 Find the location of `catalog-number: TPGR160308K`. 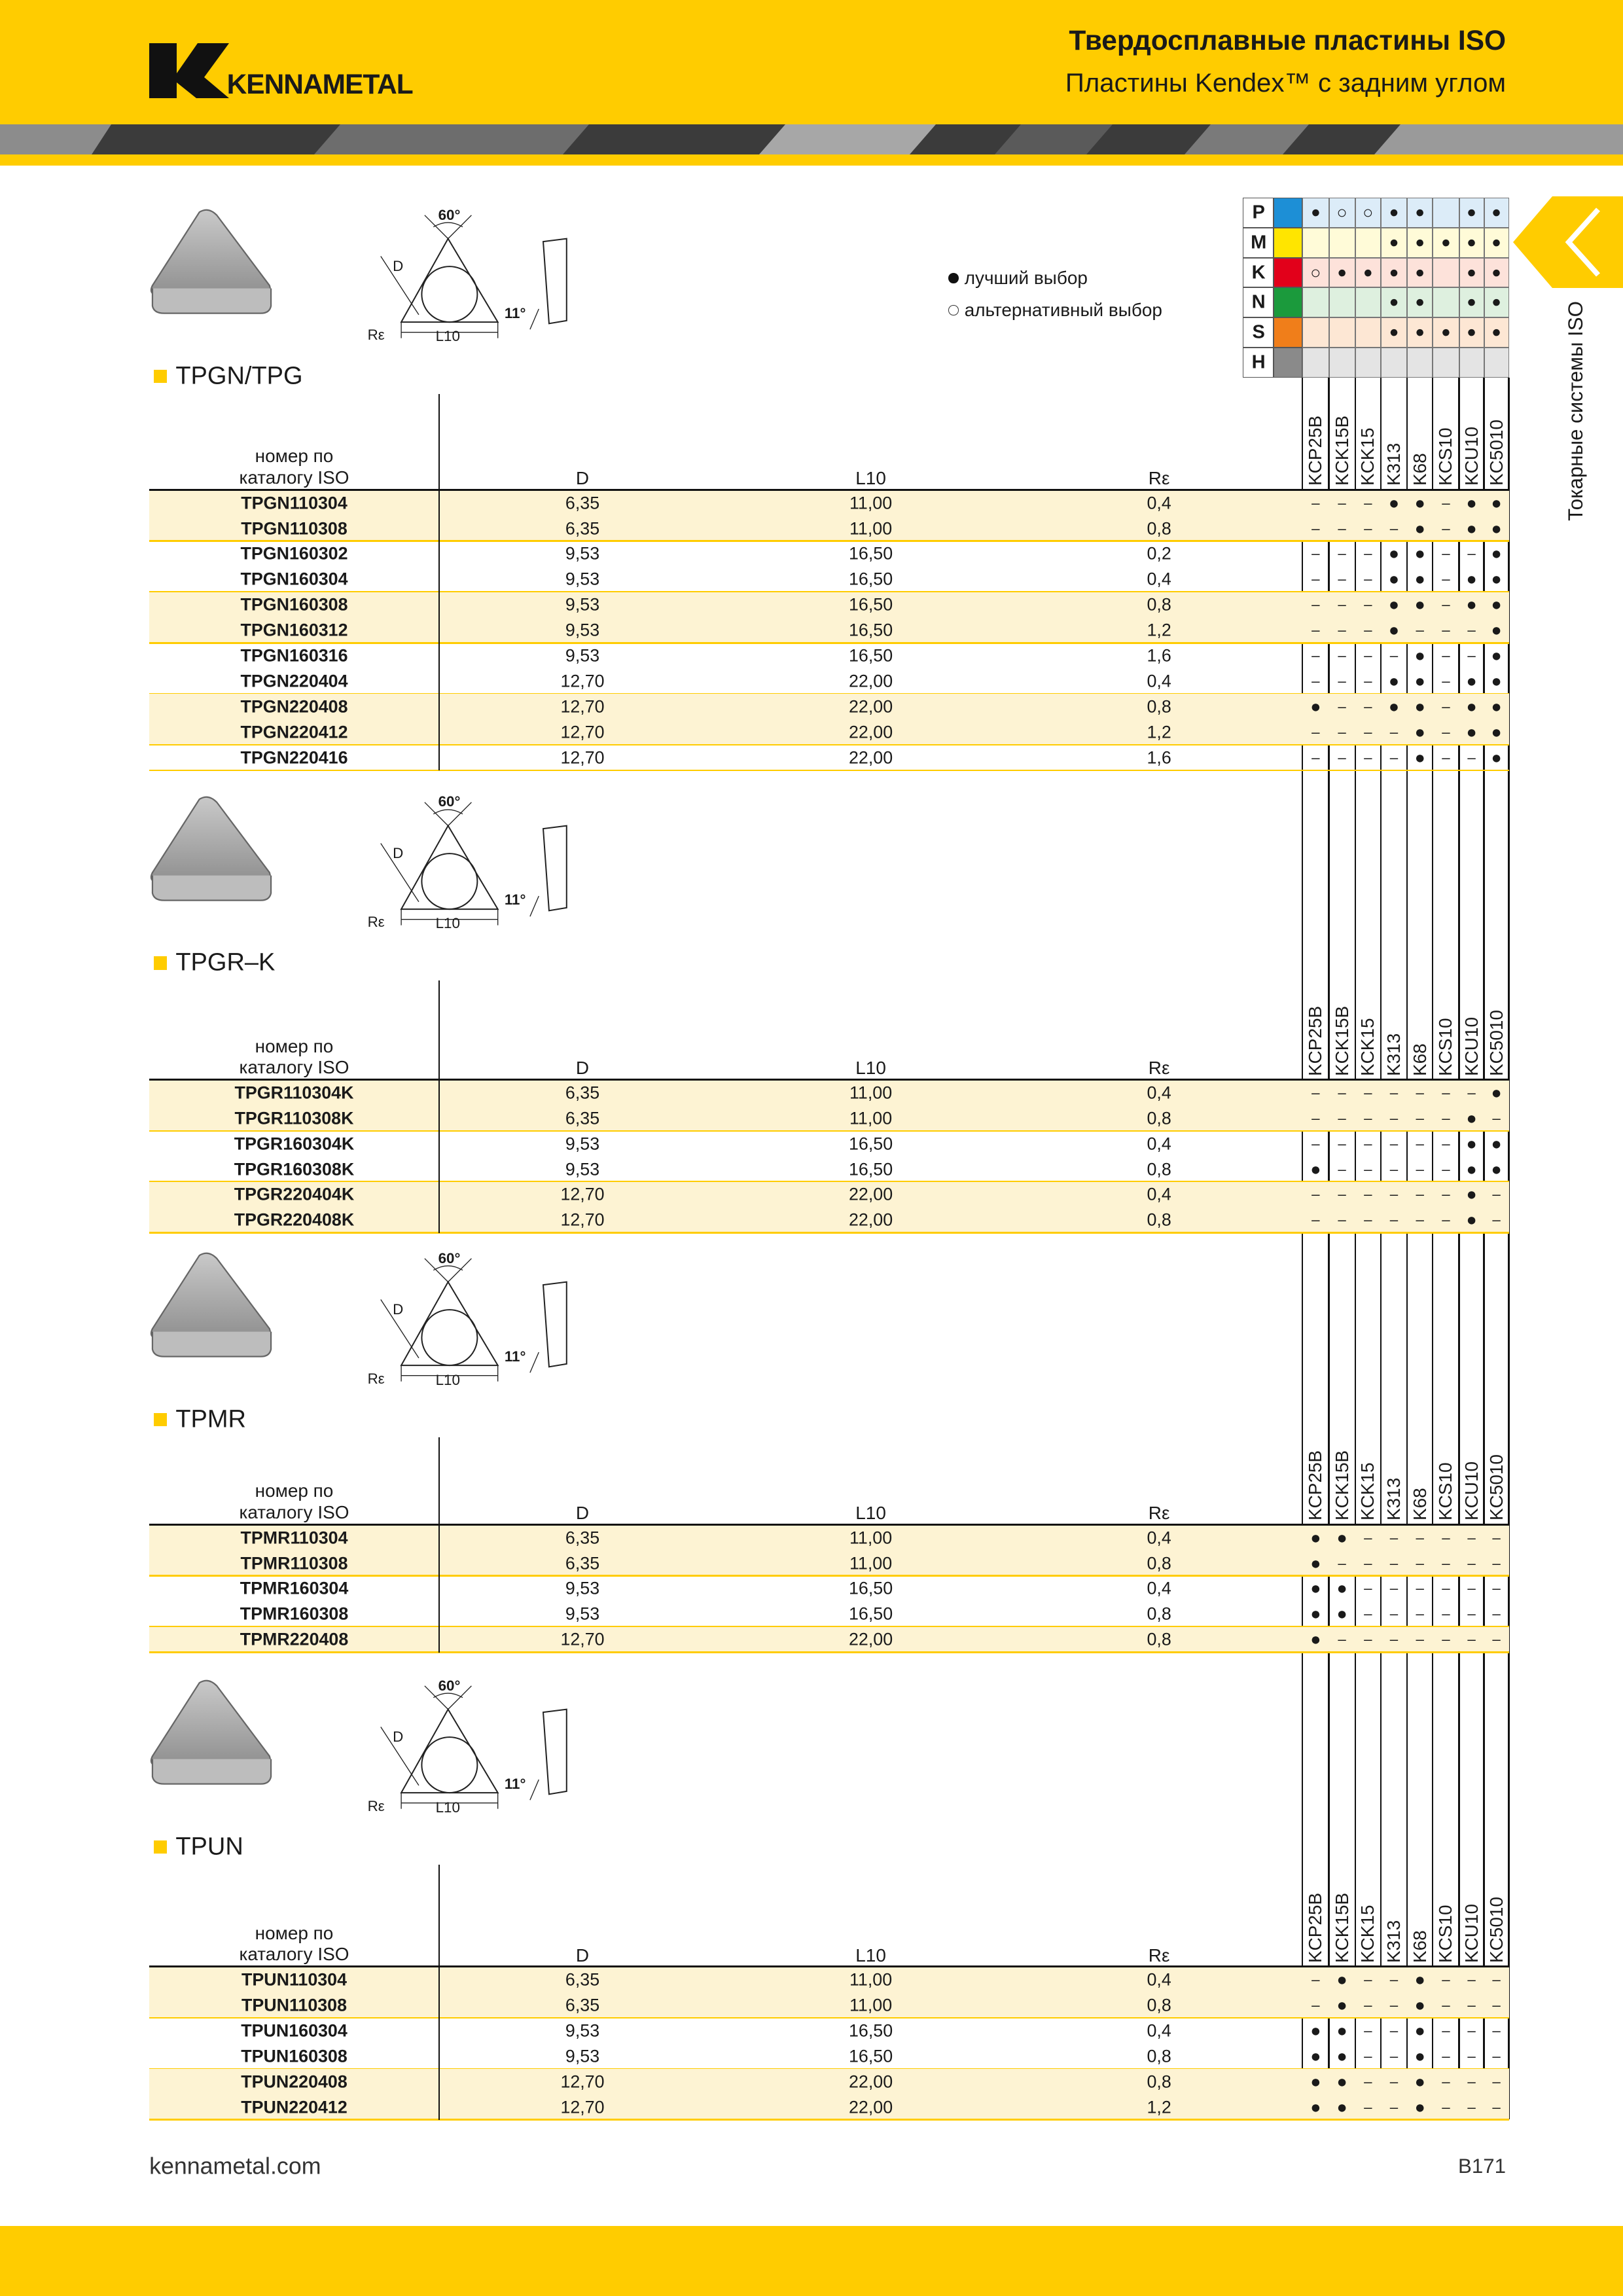

catalog-number: TPGR160308K is located at coordinates (294, 1169).